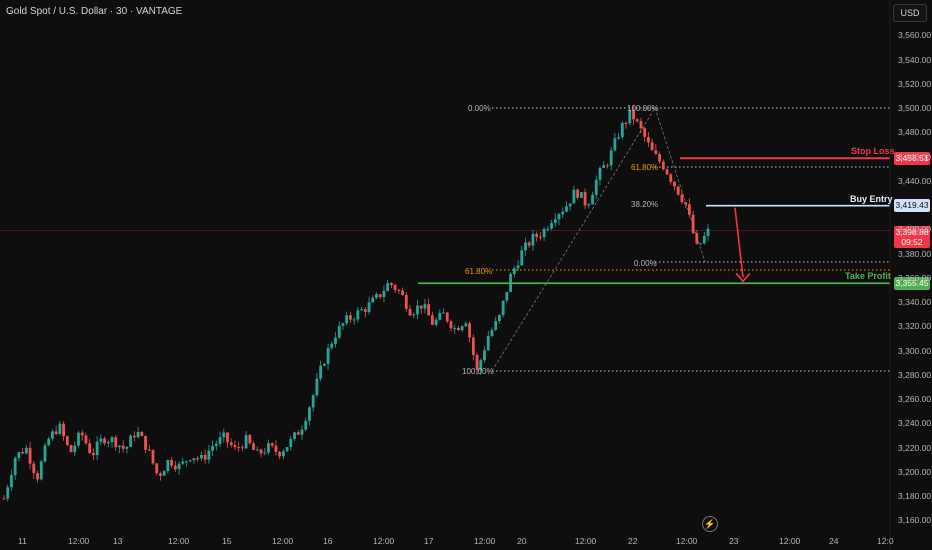  What do you see at coordinates (868, 276) in the screenshot?
I see `take-profit-label: Take Profit` at bounding box center [868, 276].